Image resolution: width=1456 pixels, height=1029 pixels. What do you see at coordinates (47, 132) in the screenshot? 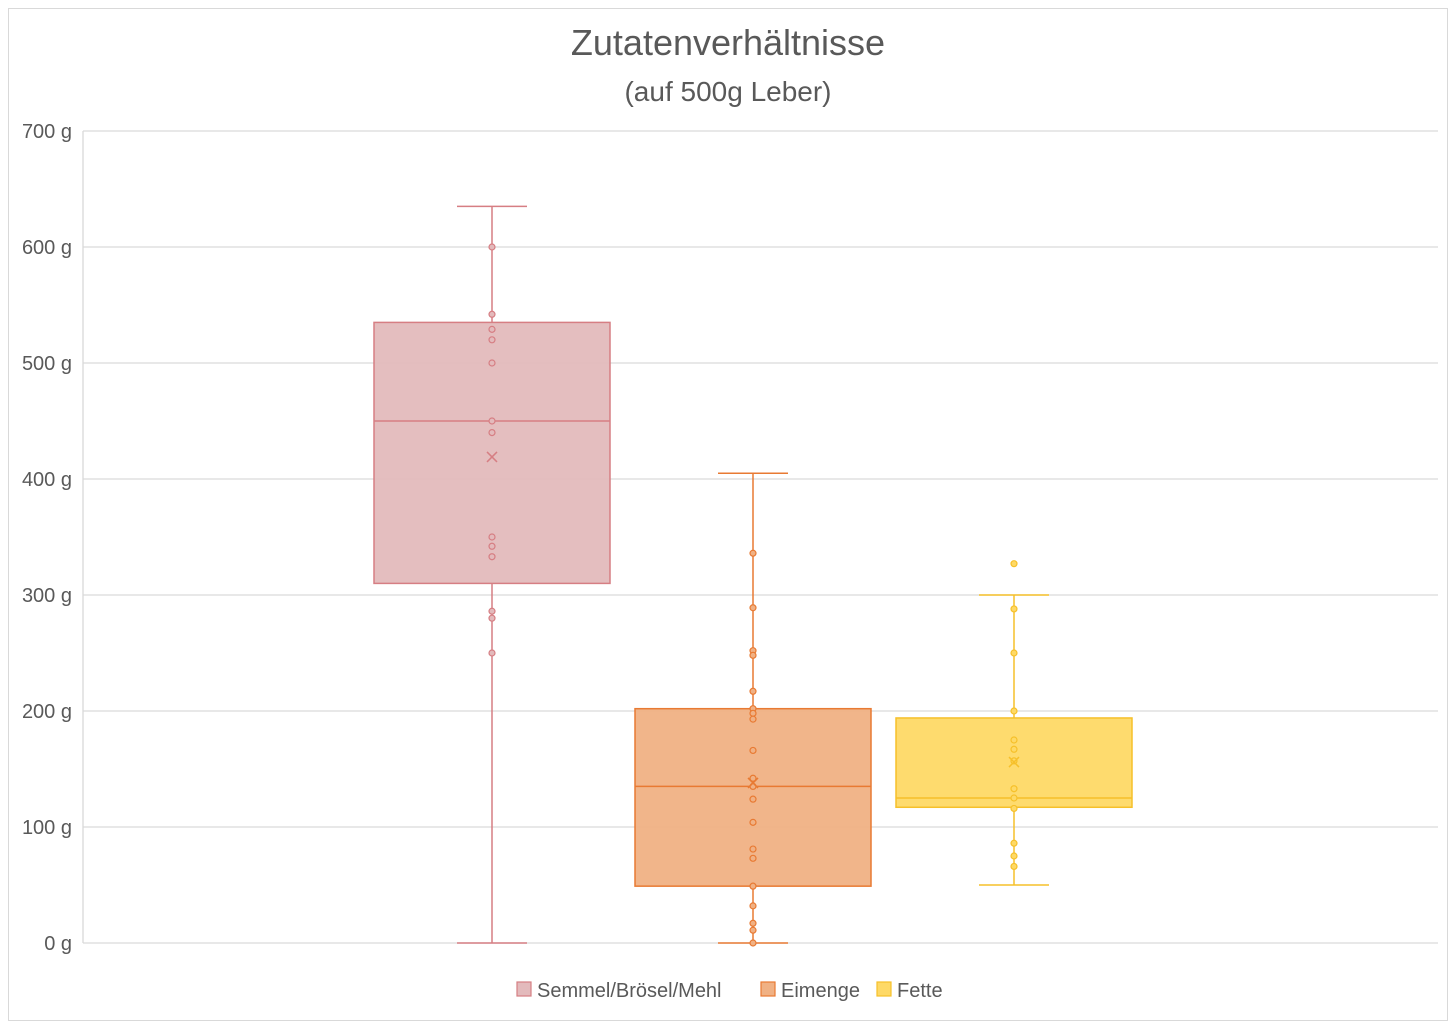
I see `y-tick-label: 700 g` at bounding box center [47, 132].